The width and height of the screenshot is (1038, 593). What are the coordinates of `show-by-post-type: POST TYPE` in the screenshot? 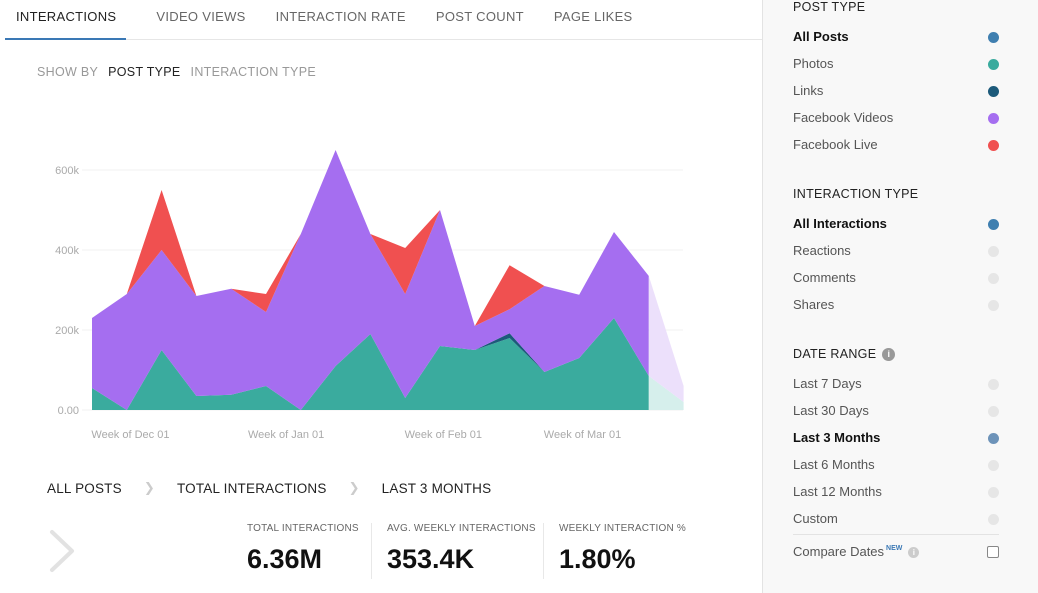 It's located at (144, 72).